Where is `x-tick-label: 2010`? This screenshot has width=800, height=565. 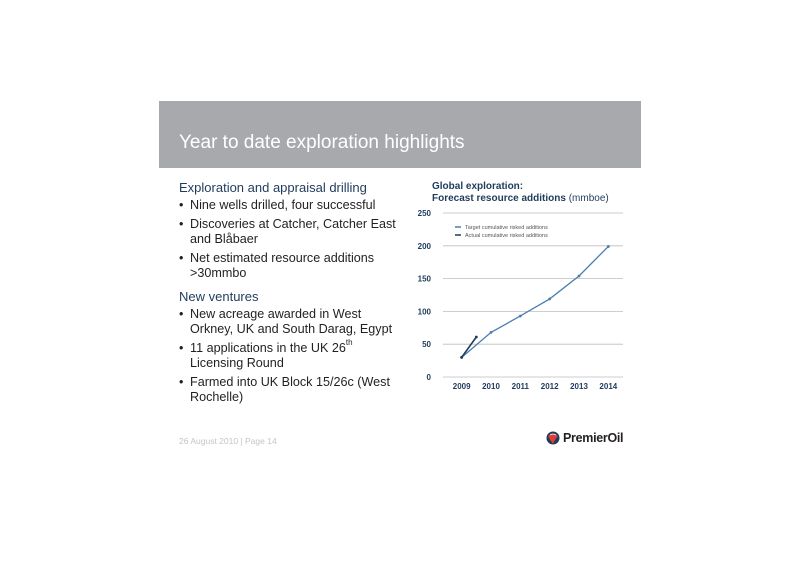 x-tick-label: 2010 is located at coordinates (491, 386).